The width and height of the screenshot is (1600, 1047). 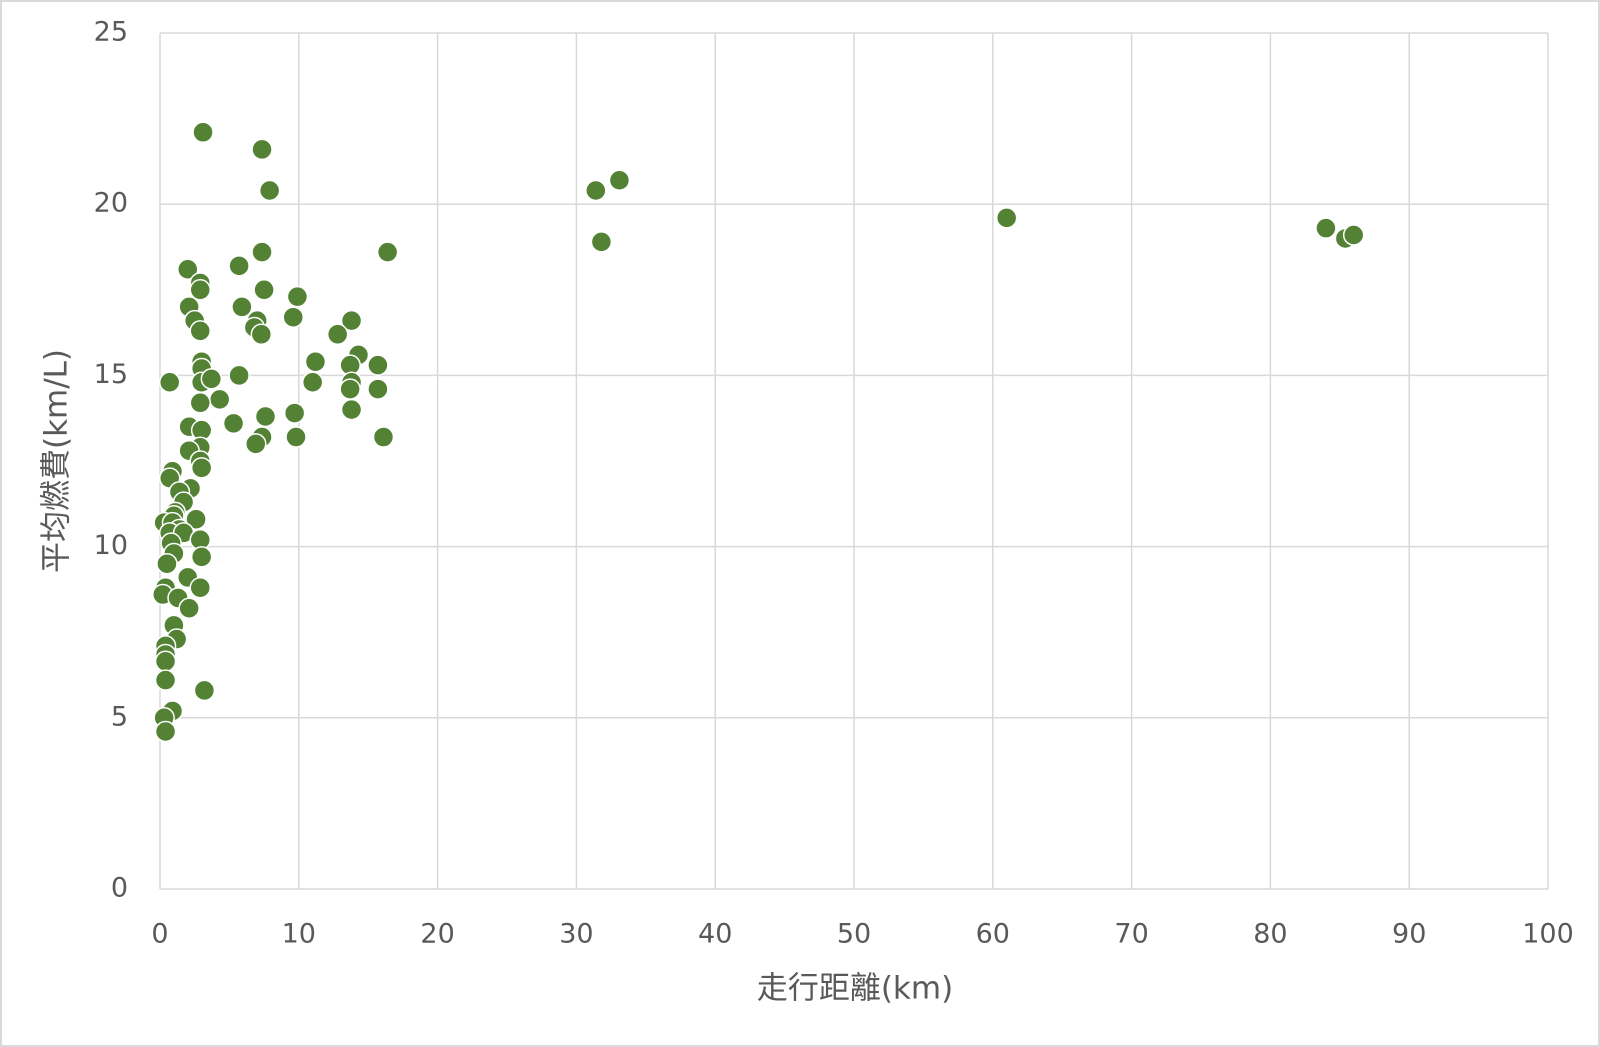 I want to click on y-tick-label: 15, so click(x=111, y=374).